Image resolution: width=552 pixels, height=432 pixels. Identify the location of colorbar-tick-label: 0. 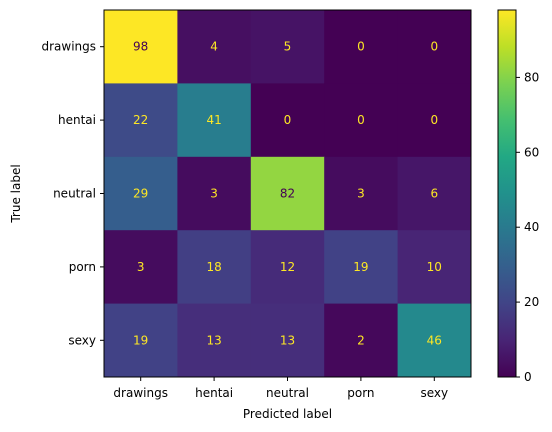
(528, 377).